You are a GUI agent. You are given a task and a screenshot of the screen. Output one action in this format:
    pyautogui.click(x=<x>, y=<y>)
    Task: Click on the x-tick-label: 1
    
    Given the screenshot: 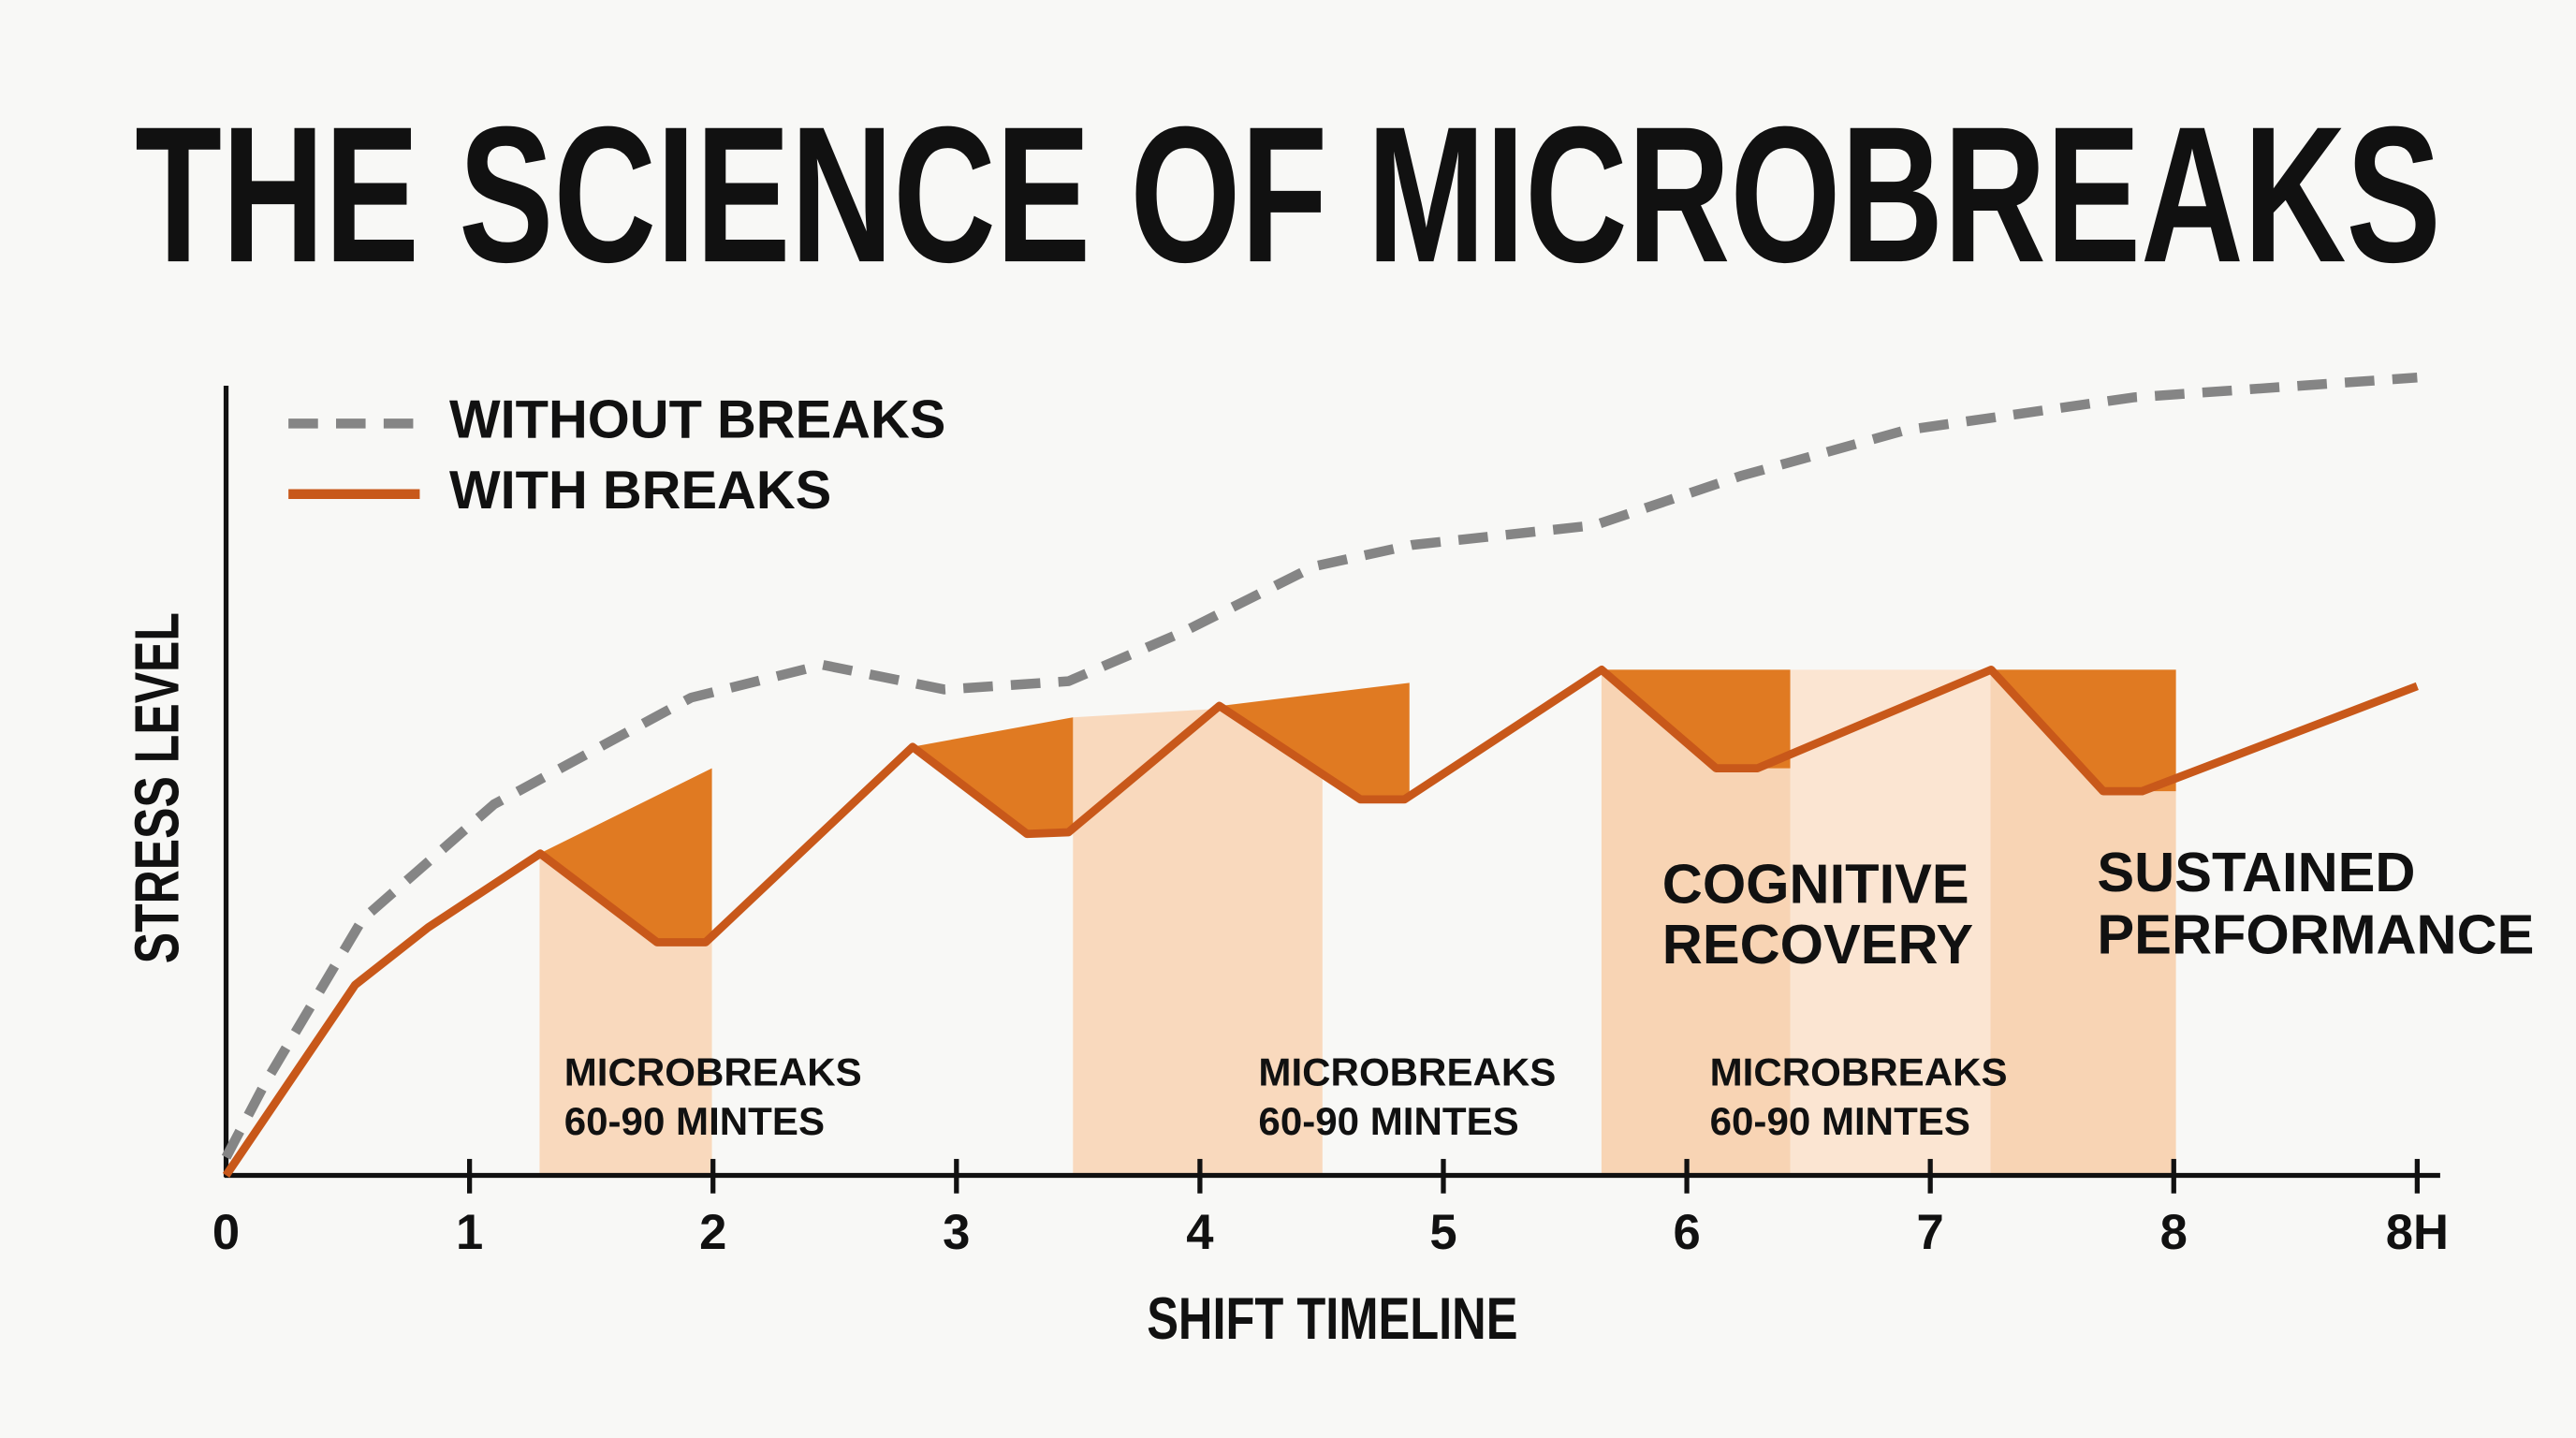 What is the action you would take?
    pyautogui.click(x=469, y=1232)
    